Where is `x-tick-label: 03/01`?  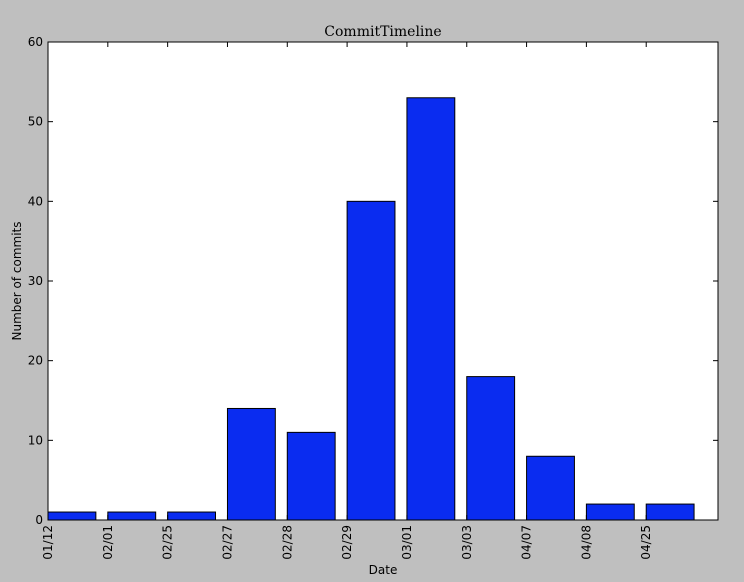
x-tick-label: 03/01 is located at coordinates (407, 542).